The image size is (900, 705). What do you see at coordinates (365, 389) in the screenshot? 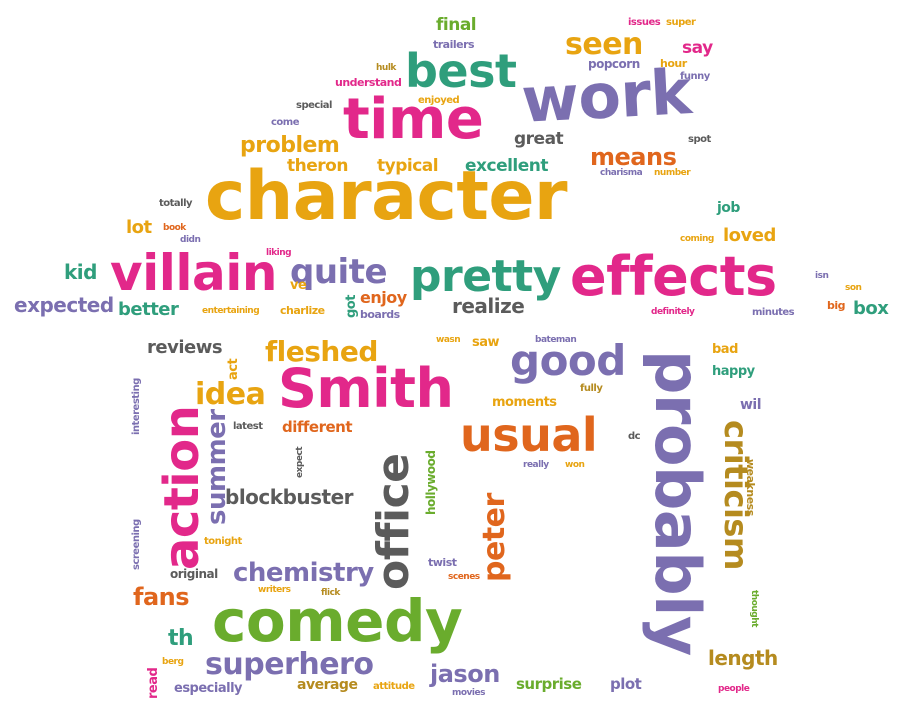
I see `word-smith: Smith` at bounding box center [365, 389].